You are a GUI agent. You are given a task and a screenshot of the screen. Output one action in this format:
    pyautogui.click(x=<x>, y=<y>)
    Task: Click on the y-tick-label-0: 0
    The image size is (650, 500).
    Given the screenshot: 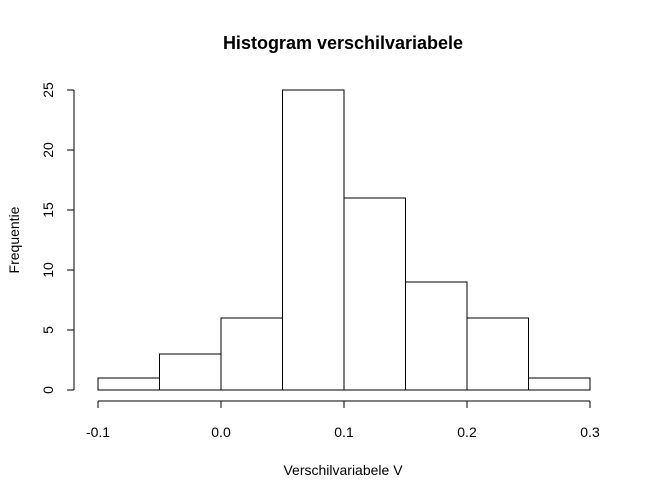 What is the action you would take?
    pyautogui.click(x=48, y=390)
    